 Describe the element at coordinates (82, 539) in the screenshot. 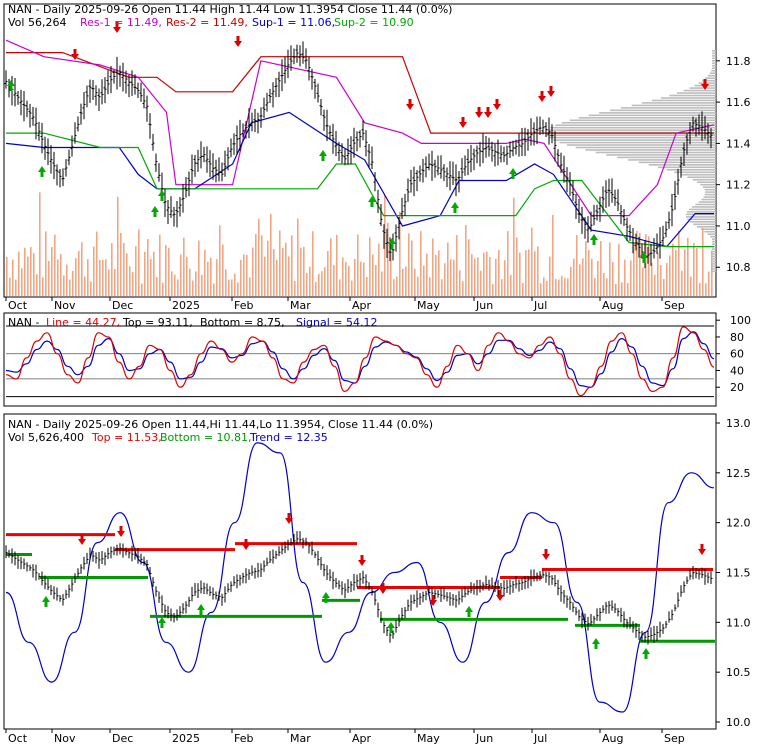

I see `band-down-arrow` at that location.